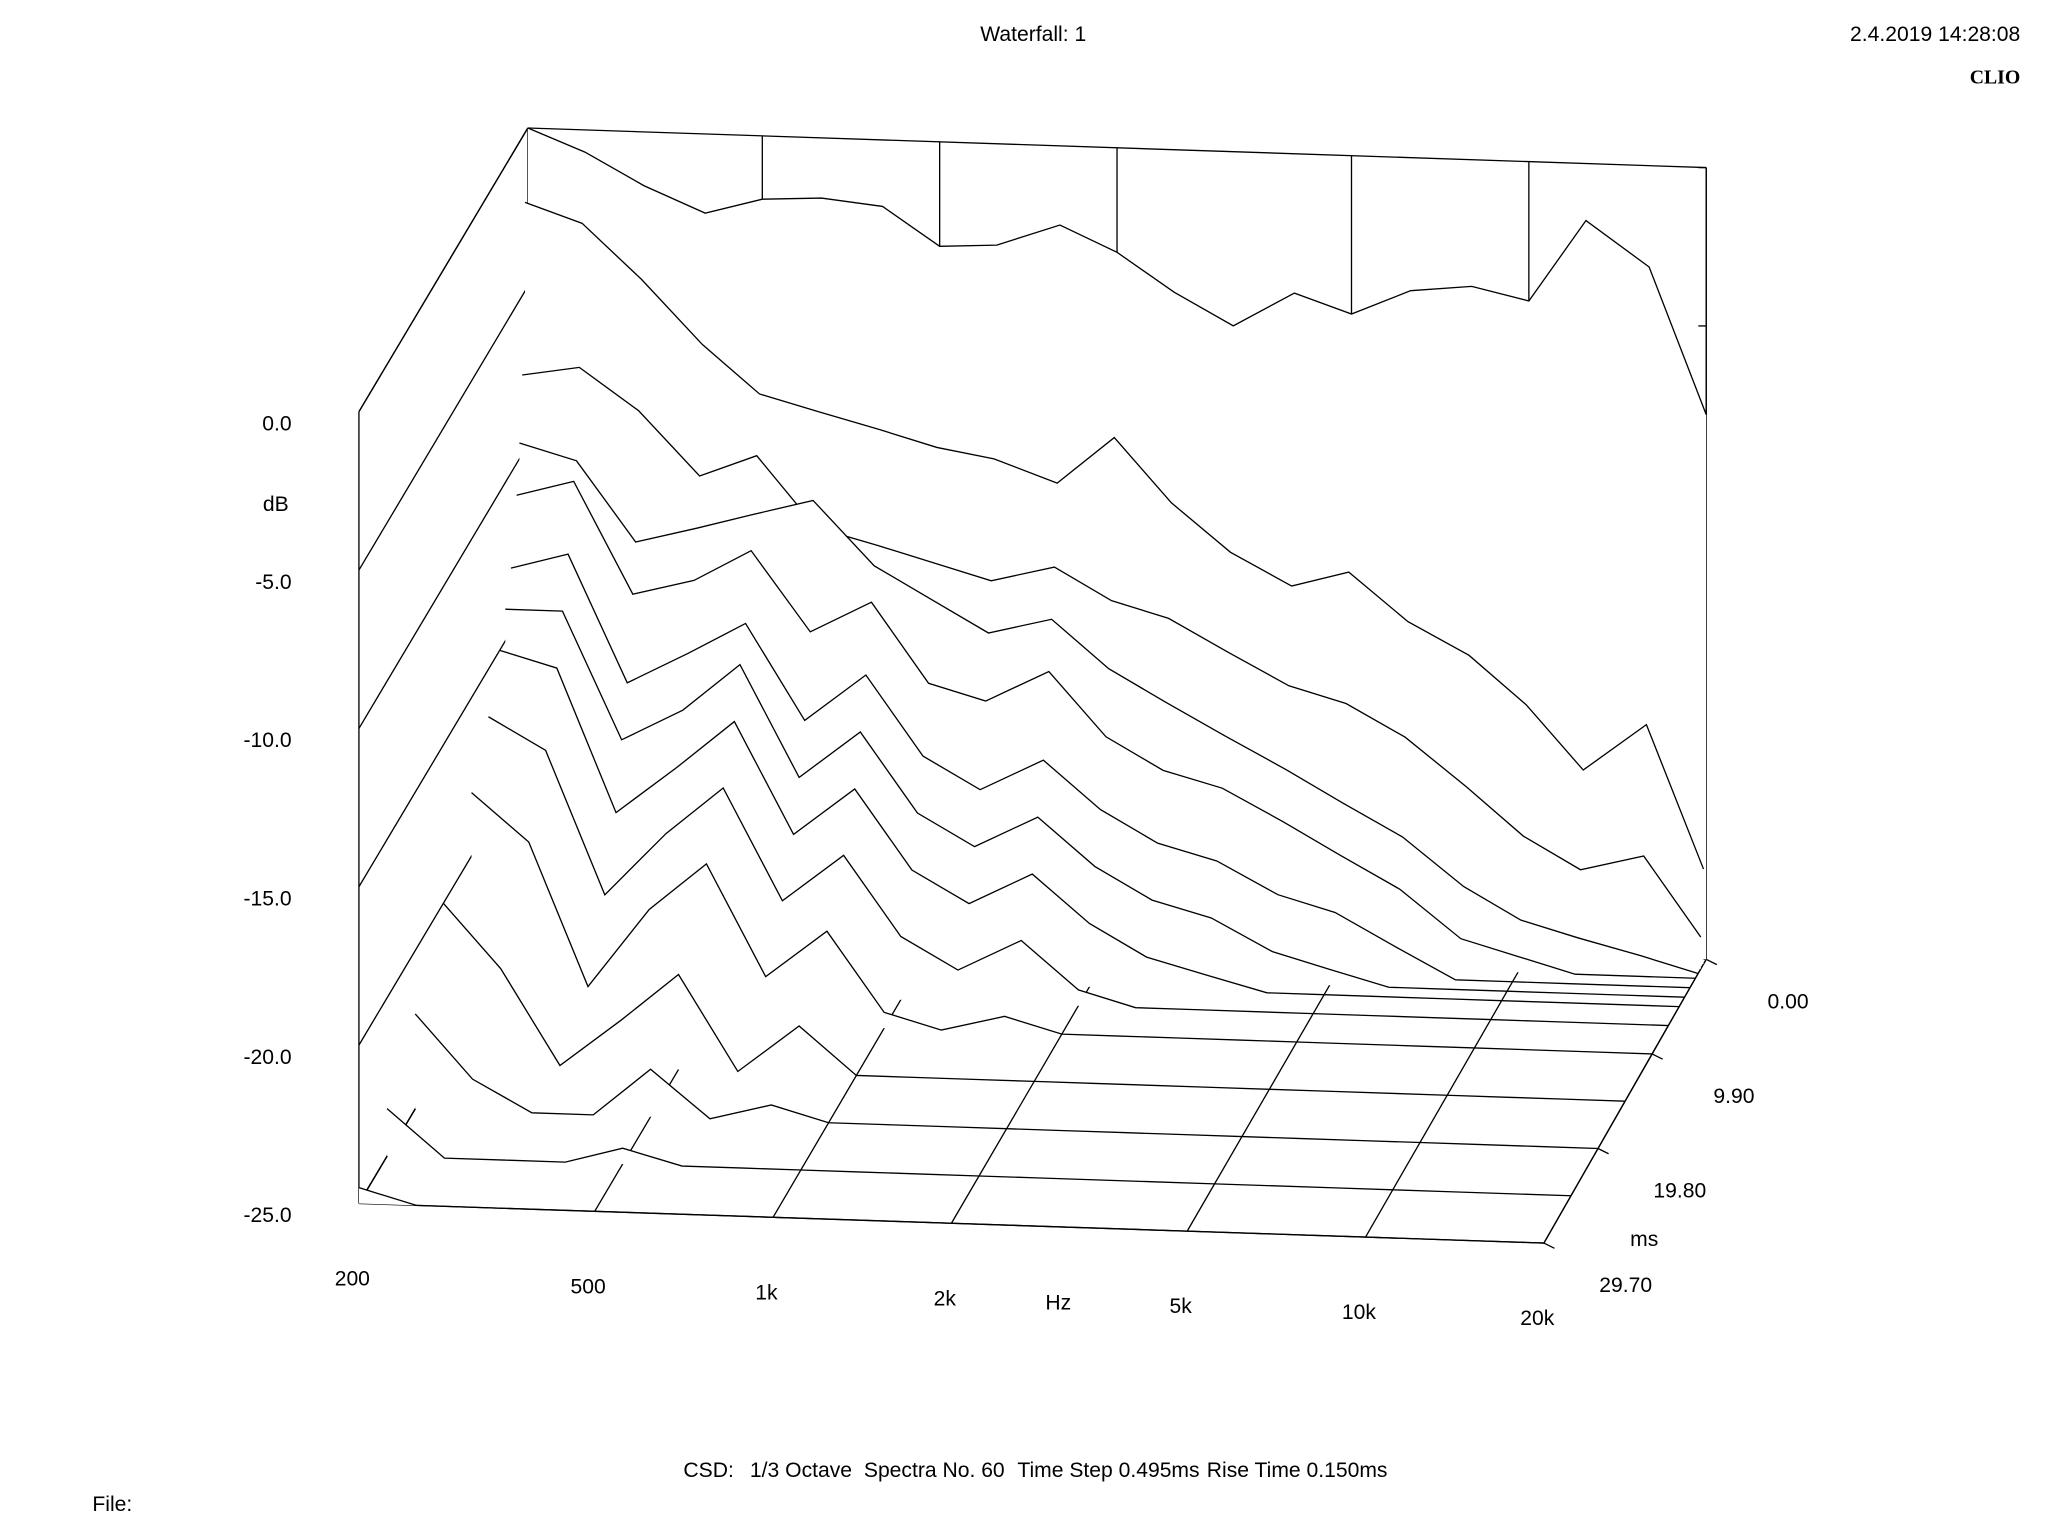 The width and height of the screenshot is (2048, 1536). Describe the element at coordinates (1537, 1318) in the screenshot. I see `x-tick-label: 20k` at that location.